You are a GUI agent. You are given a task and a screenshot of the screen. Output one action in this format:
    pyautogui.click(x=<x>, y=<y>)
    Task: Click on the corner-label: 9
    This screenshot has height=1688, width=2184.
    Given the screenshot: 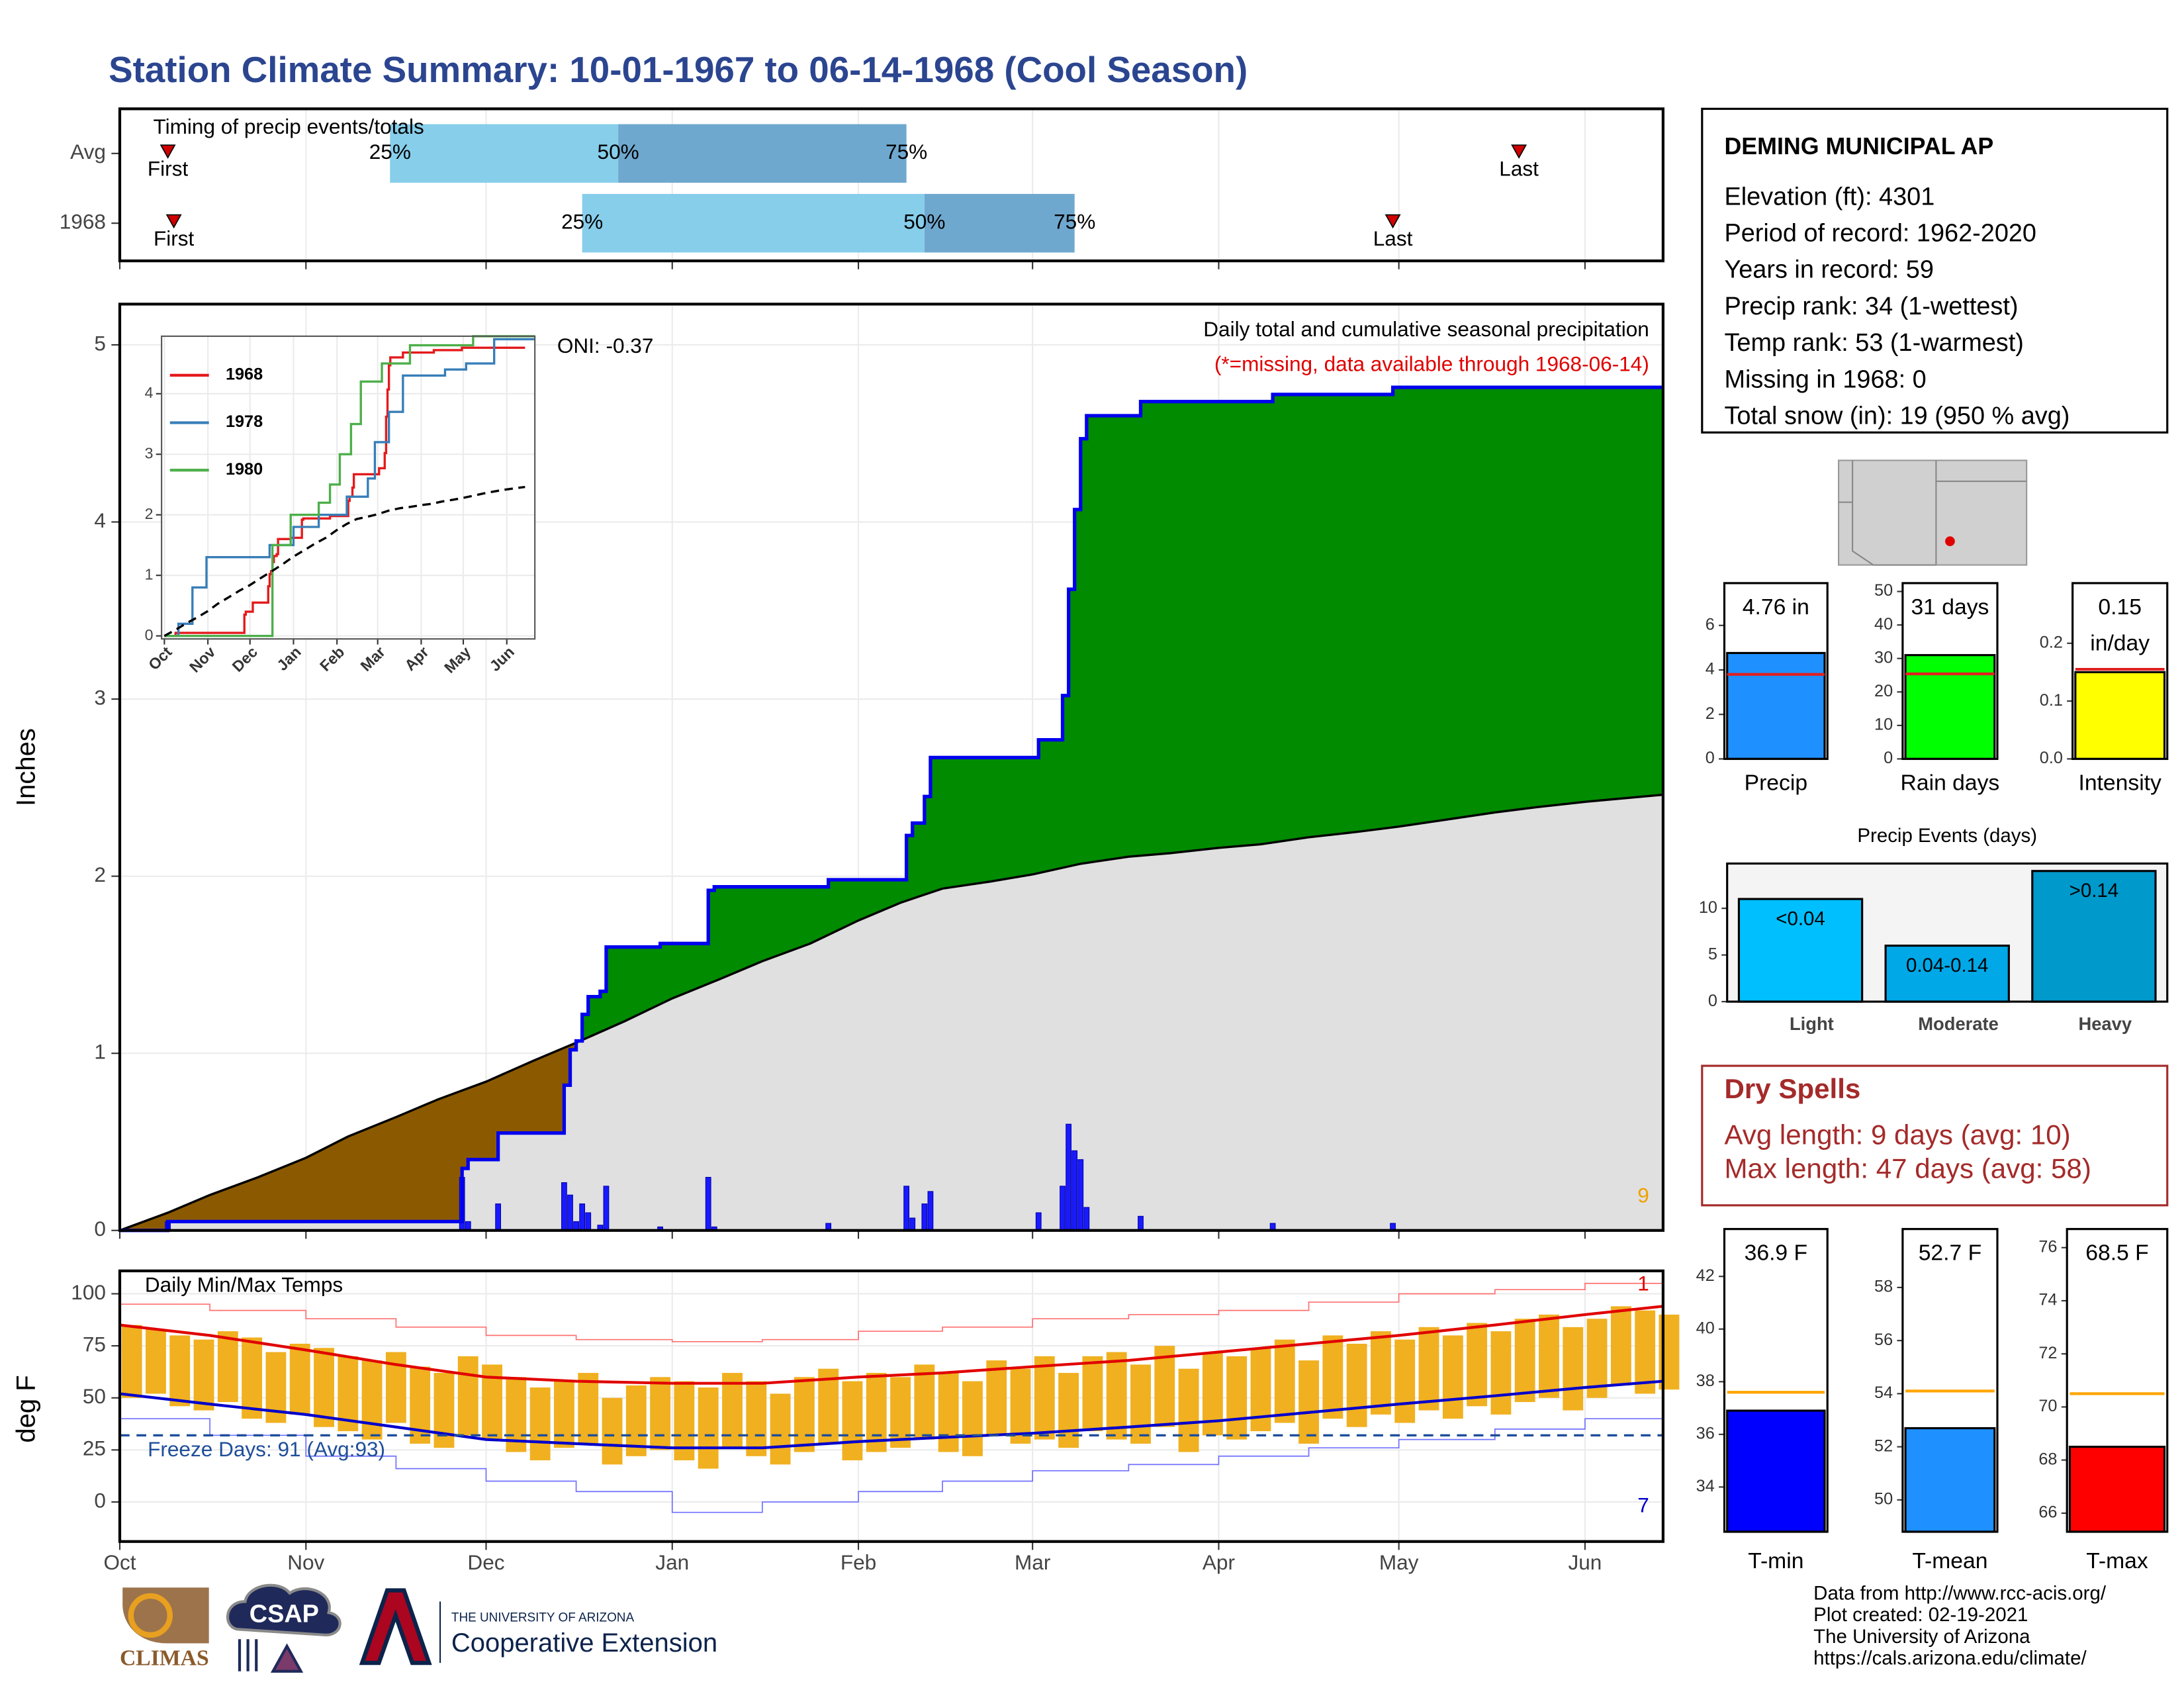 What is the action you would take?
    pyautogui.click(x=1643, y=1195)
    